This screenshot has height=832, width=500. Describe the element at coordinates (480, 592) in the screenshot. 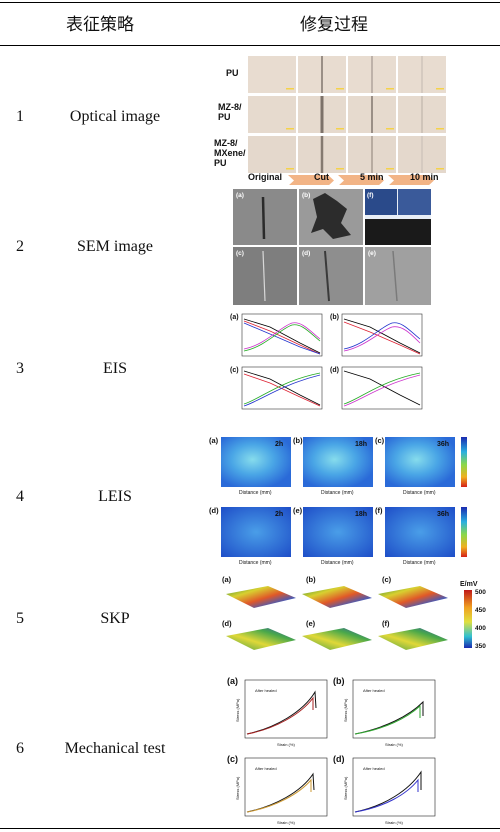

I see `colorbar-tick: 500` at that location.